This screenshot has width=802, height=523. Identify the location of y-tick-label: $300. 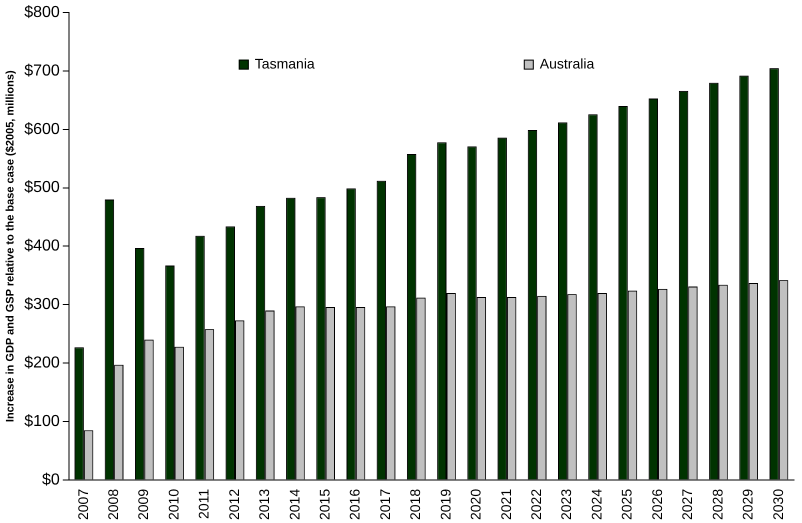
(42, 305).